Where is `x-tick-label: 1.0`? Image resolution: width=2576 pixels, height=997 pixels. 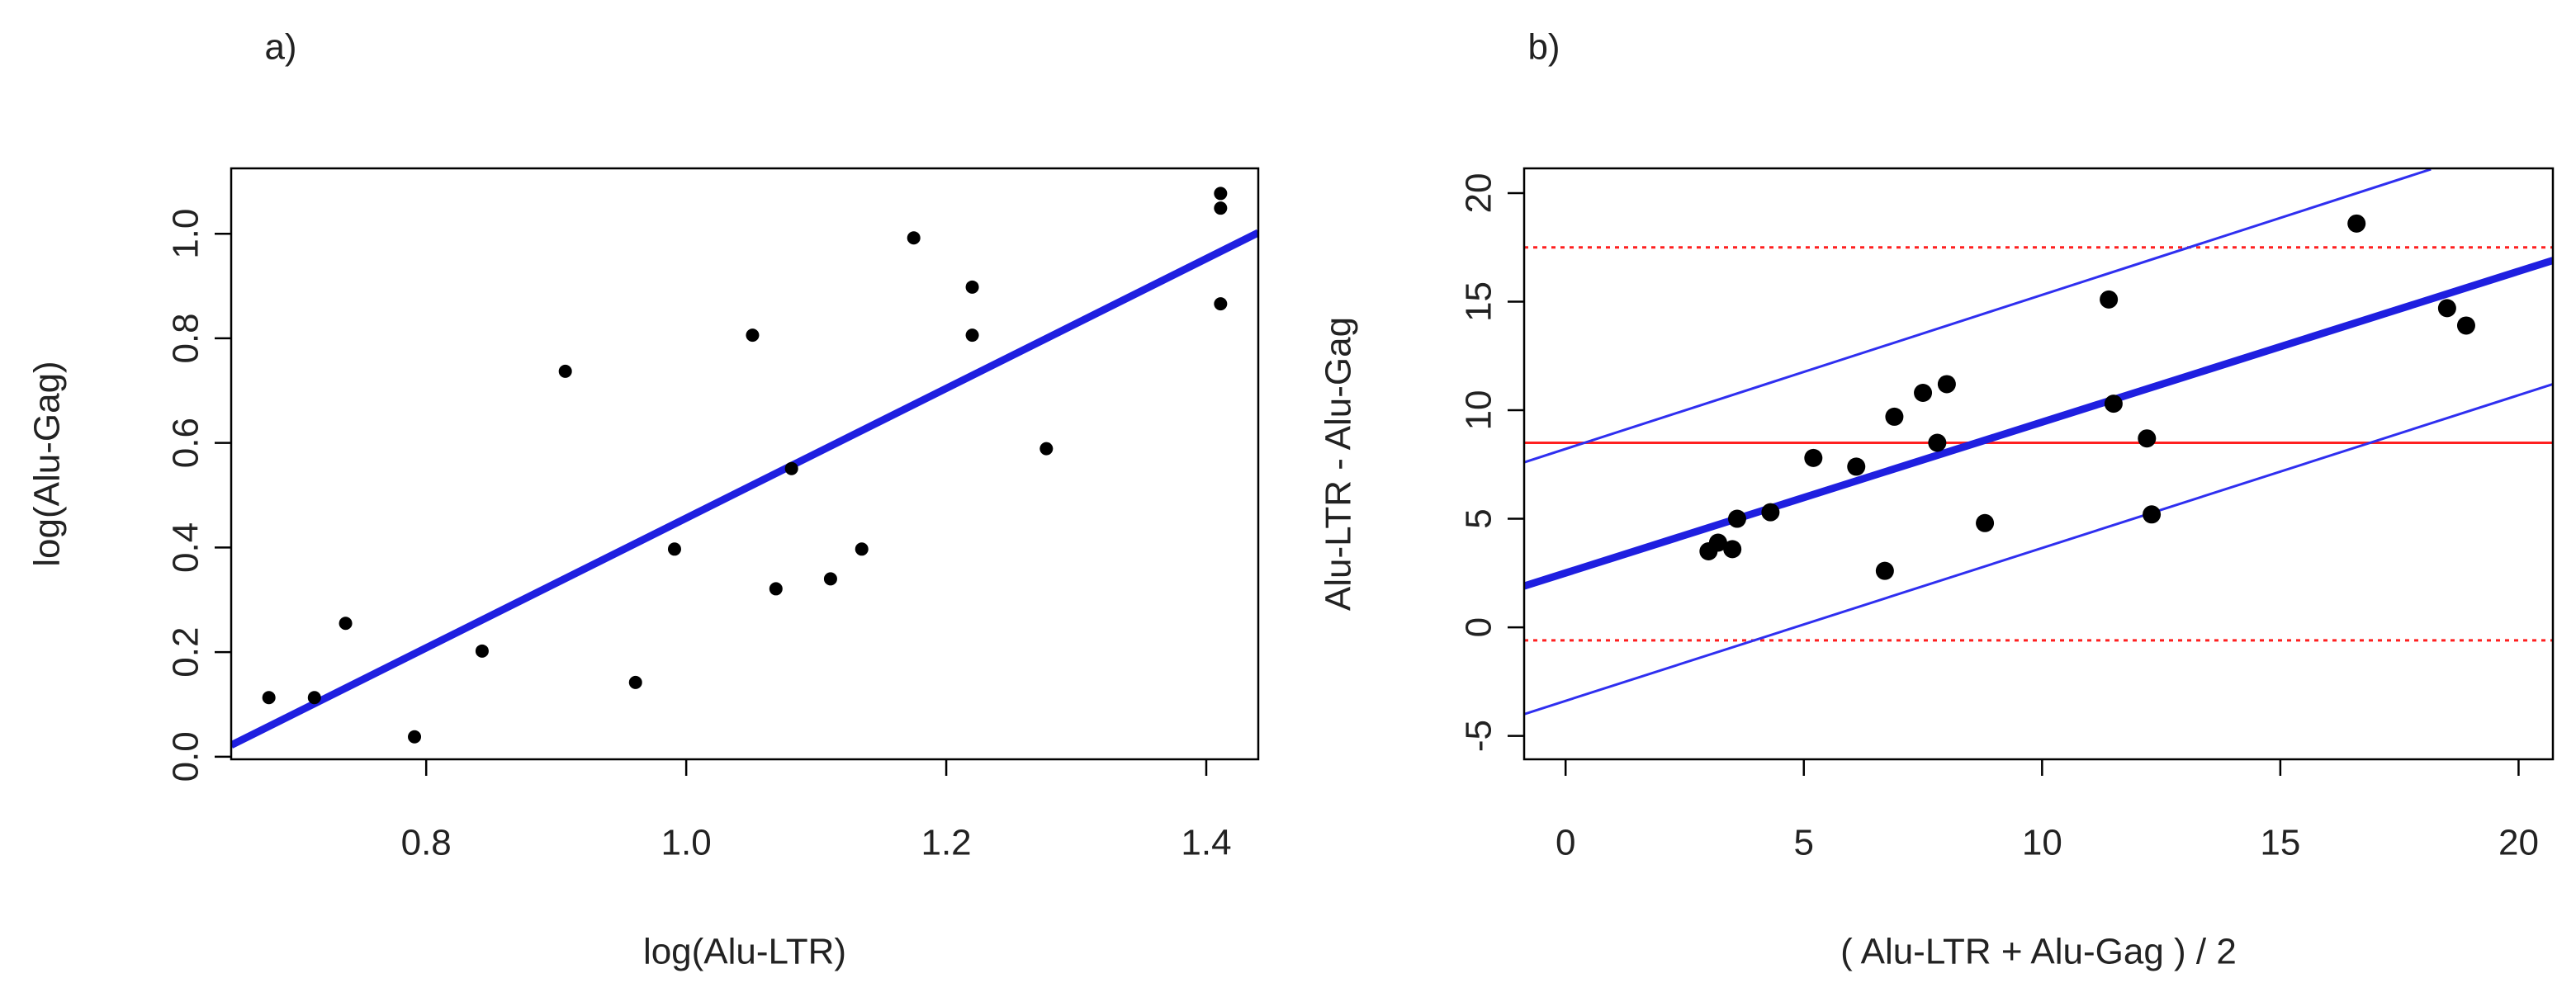
x-tick-label: 1.0 is located at coordinates (686, 843).